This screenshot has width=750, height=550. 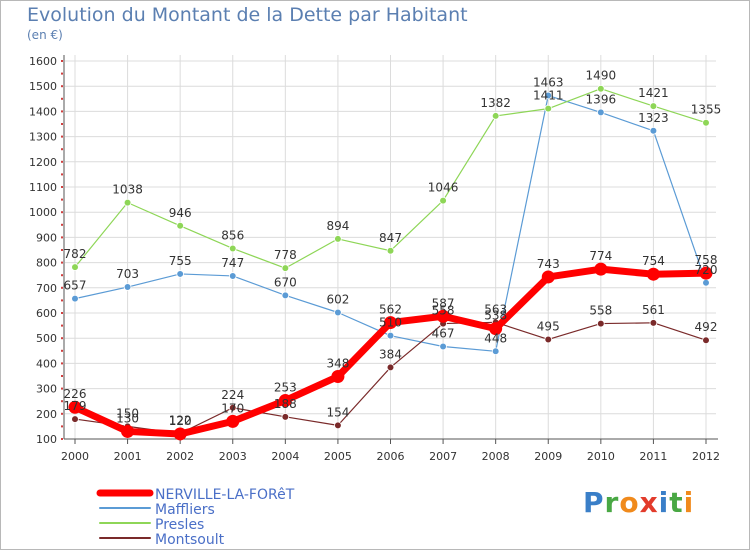 I want to click on data-label-montsoult: 492, so click(x=706, y=327).